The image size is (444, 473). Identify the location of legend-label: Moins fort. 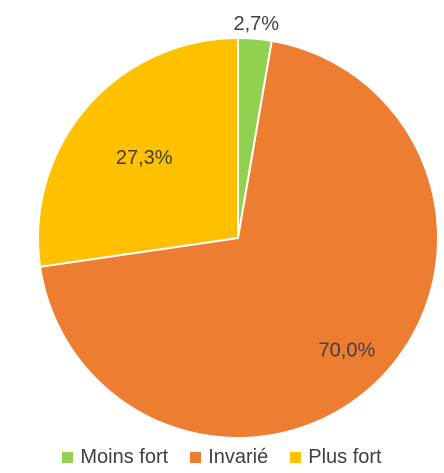
(124, 456).